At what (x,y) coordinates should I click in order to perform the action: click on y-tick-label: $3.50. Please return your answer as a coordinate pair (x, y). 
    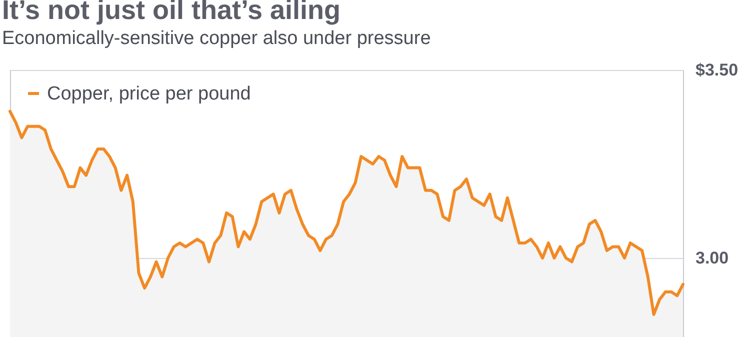
    Looking at the image, I should click on (717, 70).